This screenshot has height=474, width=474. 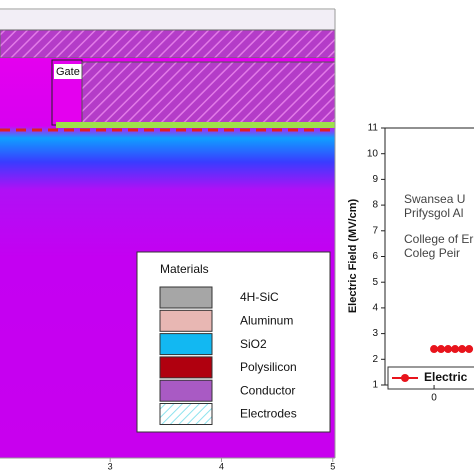 What do you see at coordinates (405, 378) in the screenshot?
I see `legend-marker` at bounding box center [405, 378].